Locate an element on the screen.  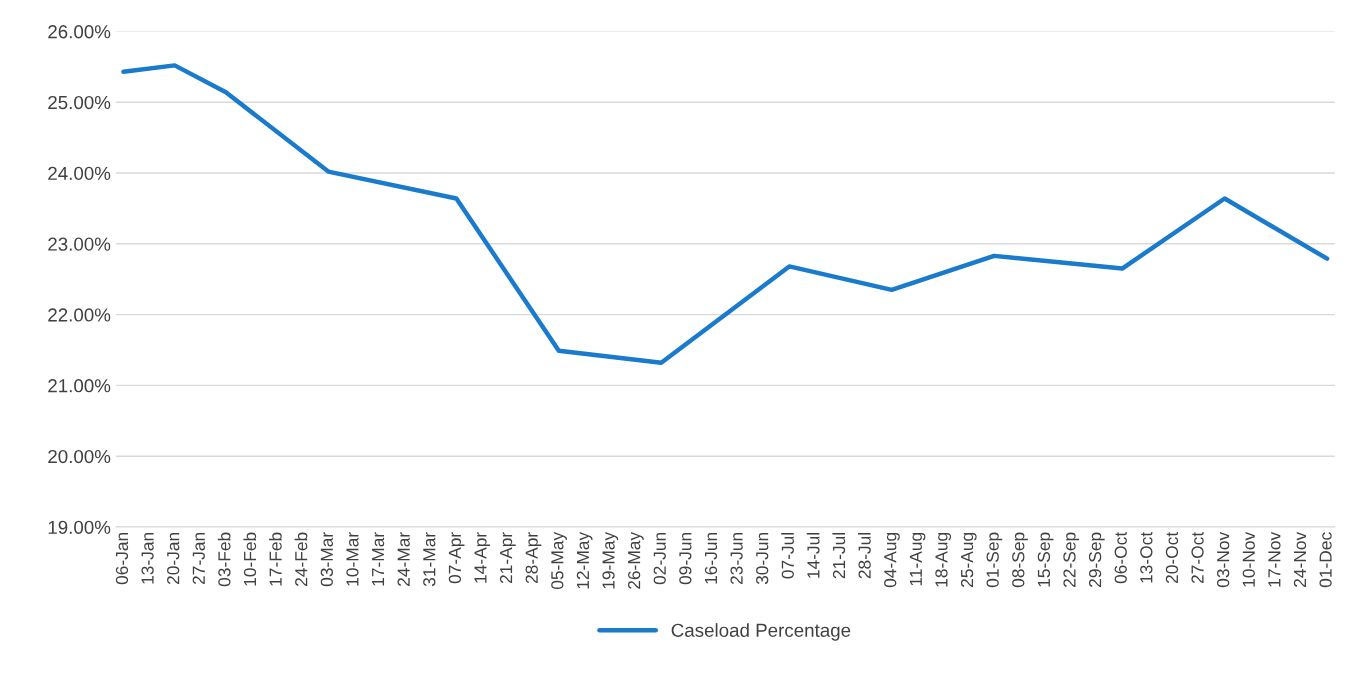
x-tick-label: 13-Jan is located at coordinates (147, 558).